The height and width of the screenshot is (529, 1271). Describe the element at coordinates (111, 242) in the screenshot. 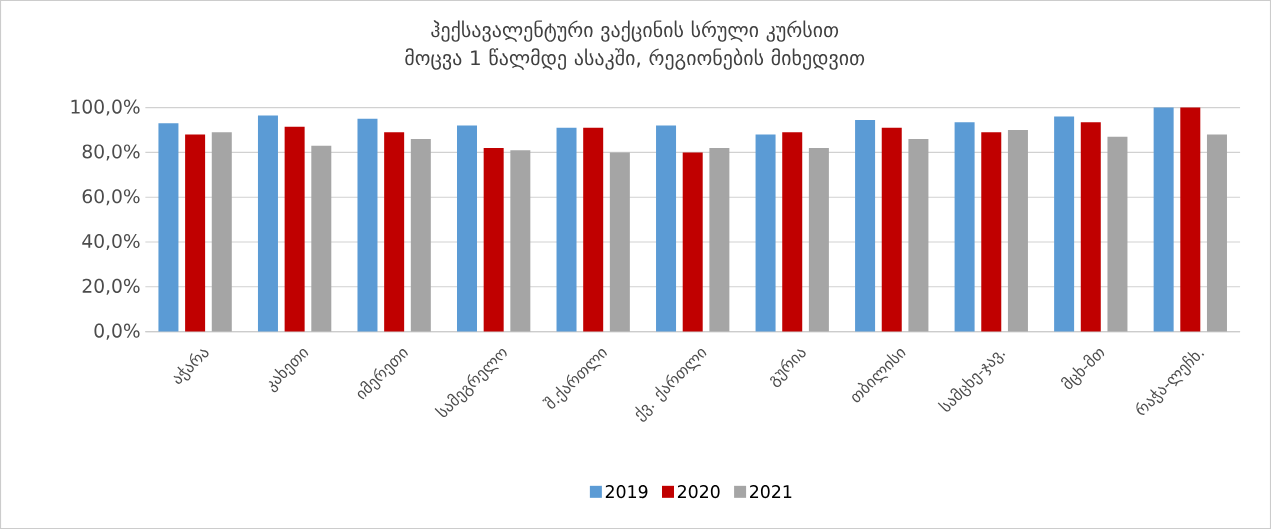

I see `y-tick-label: 40,0%` at that location.